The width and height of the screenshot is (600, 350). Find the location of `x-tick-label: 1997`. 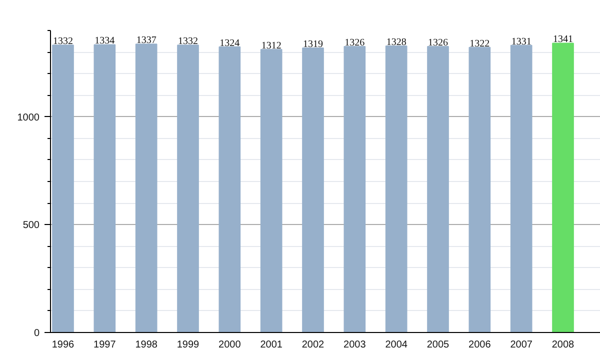

x-tick-label: 1997 is located at coordinates (105, 345).